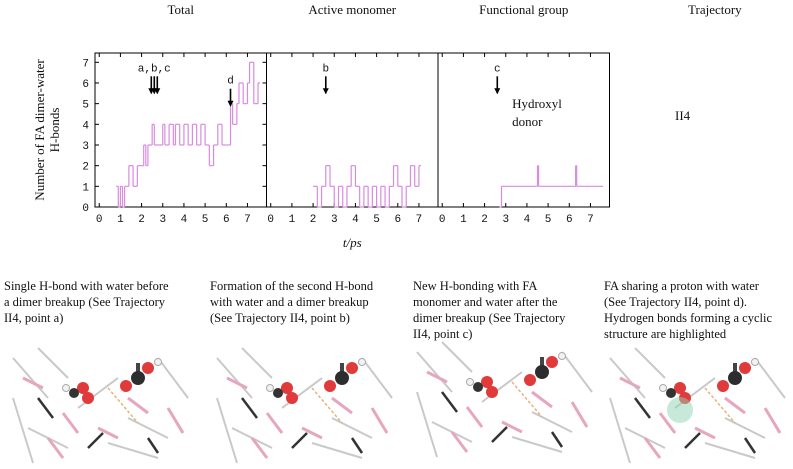 The height and width of the screenshot is (469, 793). I want to click on y-tick-label: 2, so click(85, 168).